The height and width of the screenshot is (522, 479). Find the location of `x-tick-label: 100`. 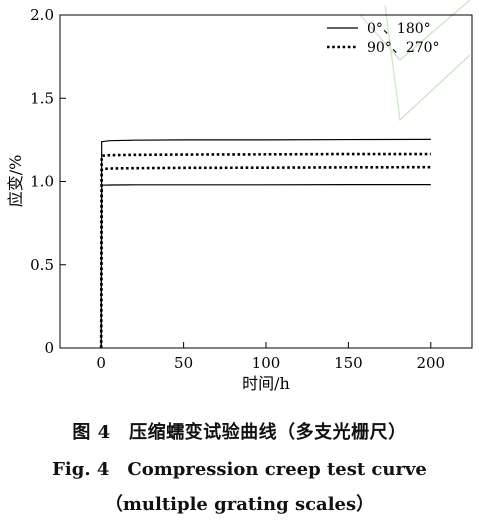

x-tick-label: 100 is located at coordinates (266, 363).